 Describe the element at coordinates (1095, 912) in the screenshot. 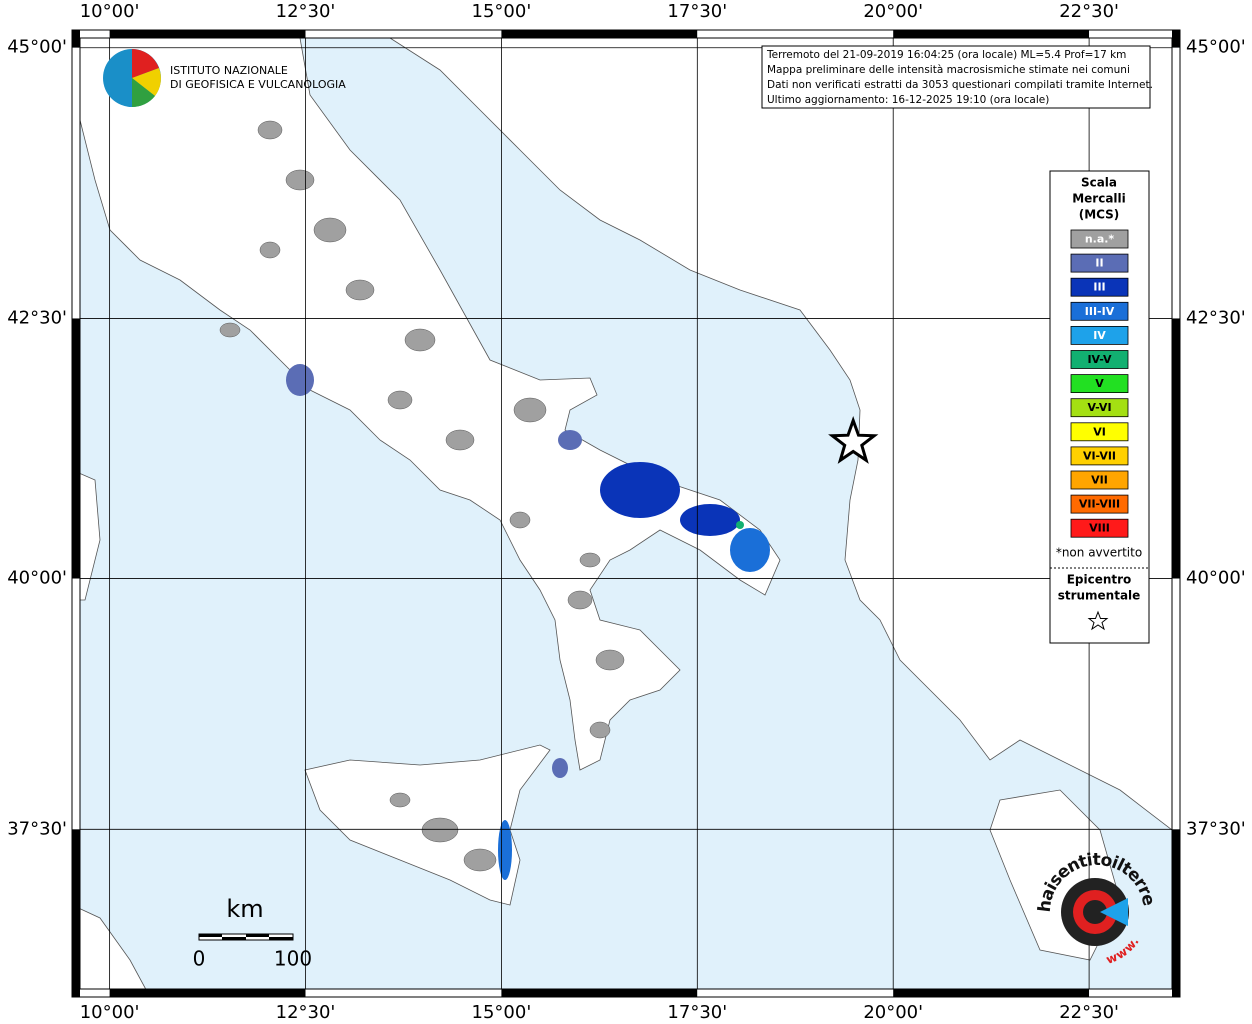

I see `watermark-disc` at that location.